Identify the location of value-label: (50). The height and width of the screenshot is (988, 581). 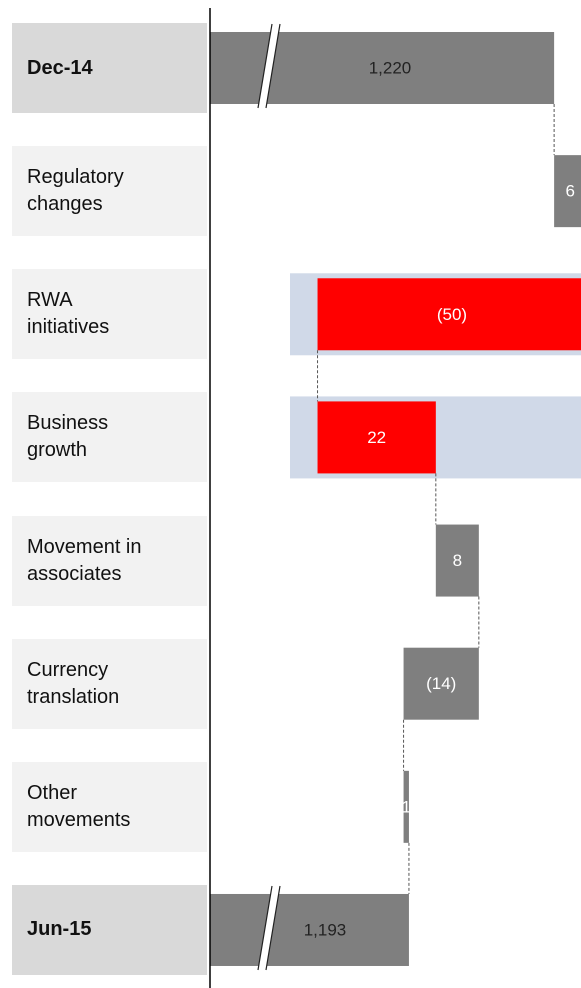
(452, 314).